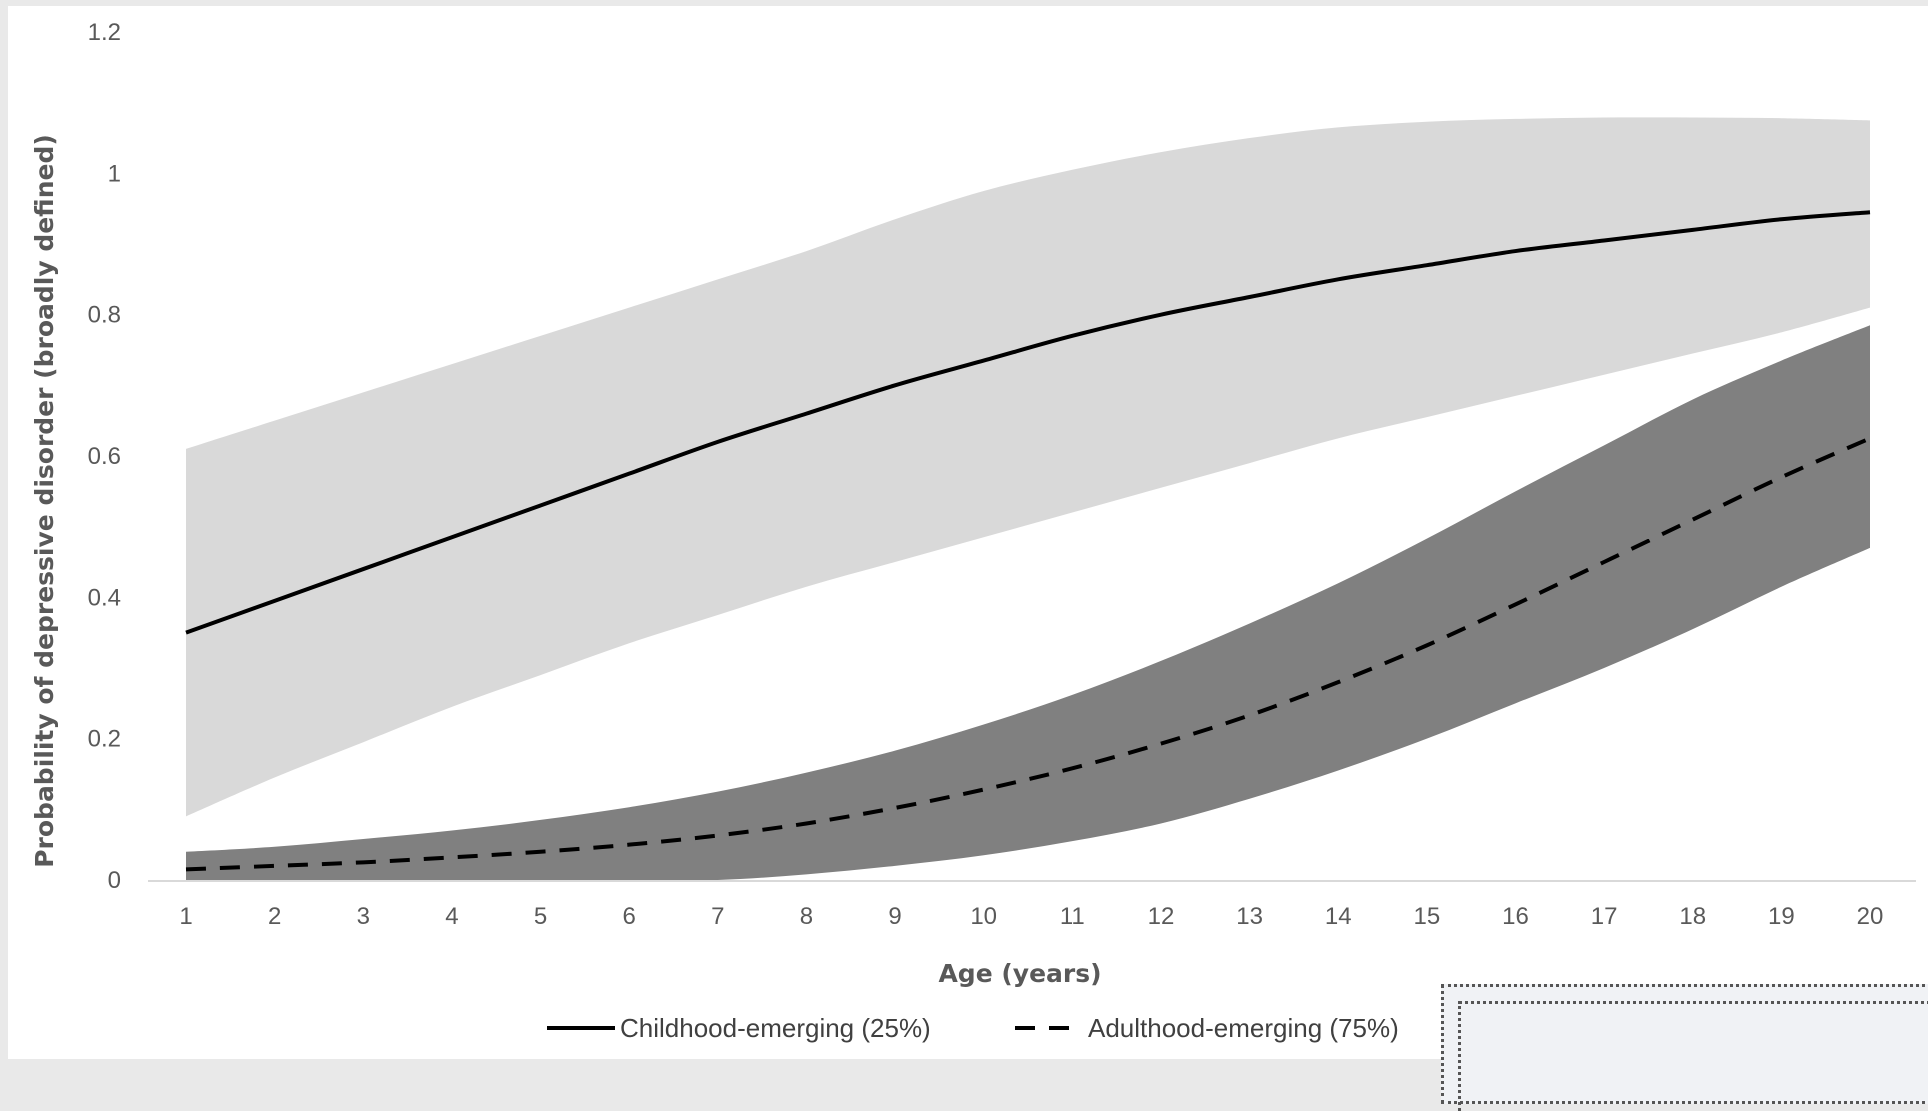 The width and height of the screenshot is (1928, 1111). What do you see at coordinates (628, 916) in the screenshot?
I see `x-tick-label: 6` at bounding box center [628, 916].